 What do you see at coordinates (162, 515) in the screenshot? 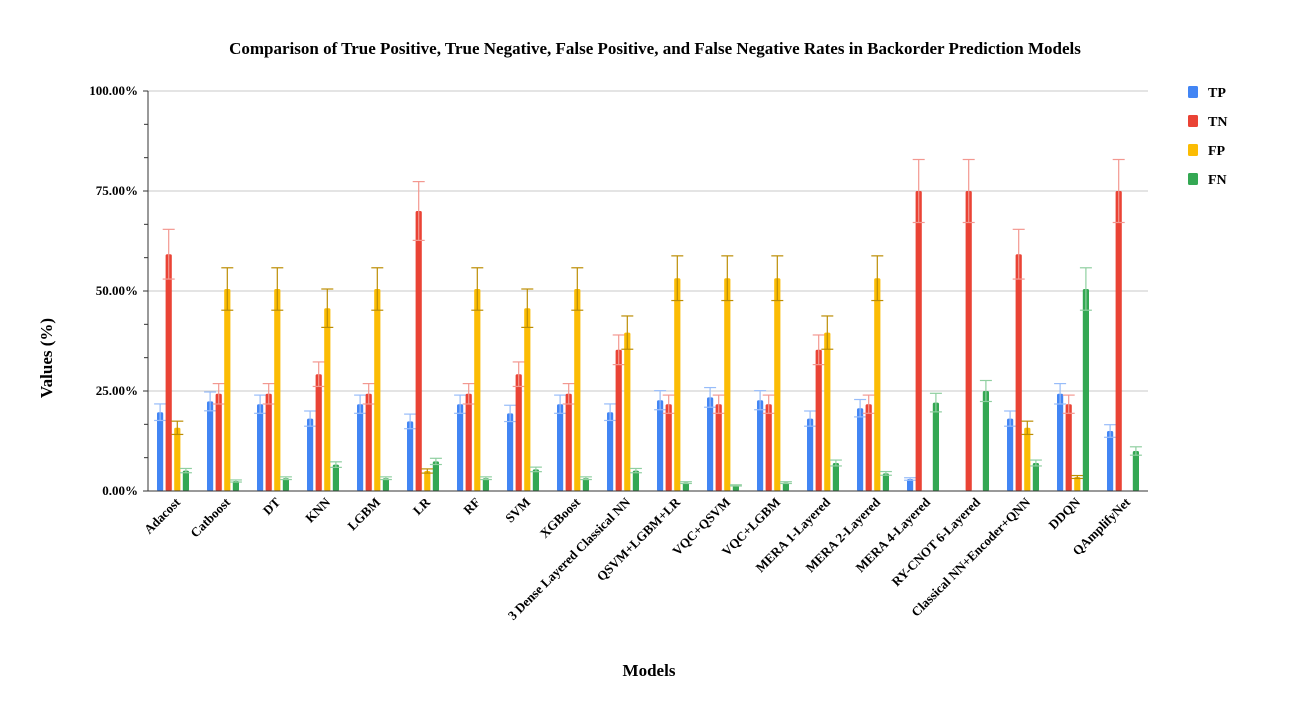
I see `x-tick-label: Adacost` at bounding box center [162, 515].